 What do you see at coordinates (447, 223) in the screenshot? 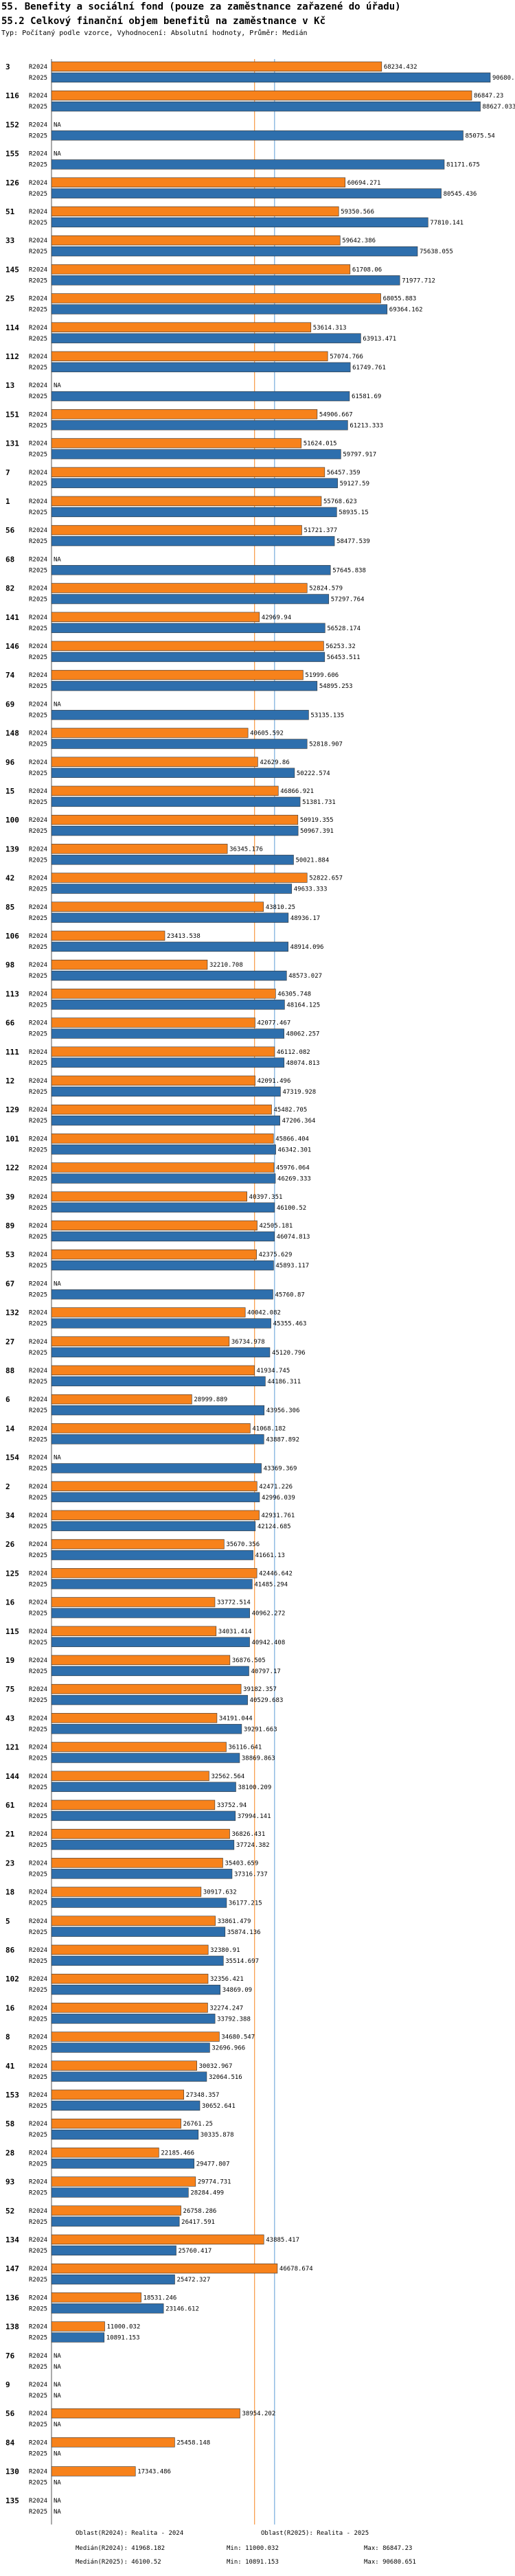
I see `data-label: 77810.141` at bounding box center [447, 223].